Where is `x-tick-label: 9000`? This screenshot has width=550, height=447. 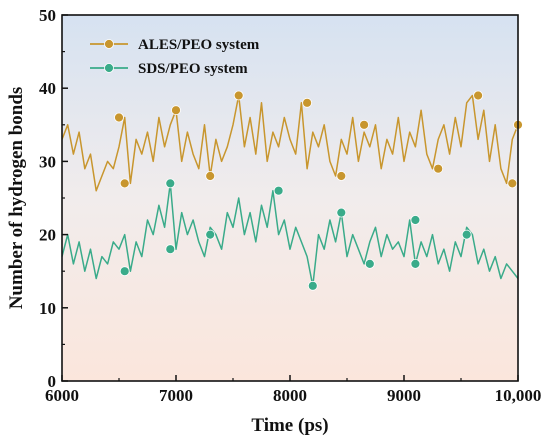
x-tick-label: 9000 is located at coordinates (404, 395).